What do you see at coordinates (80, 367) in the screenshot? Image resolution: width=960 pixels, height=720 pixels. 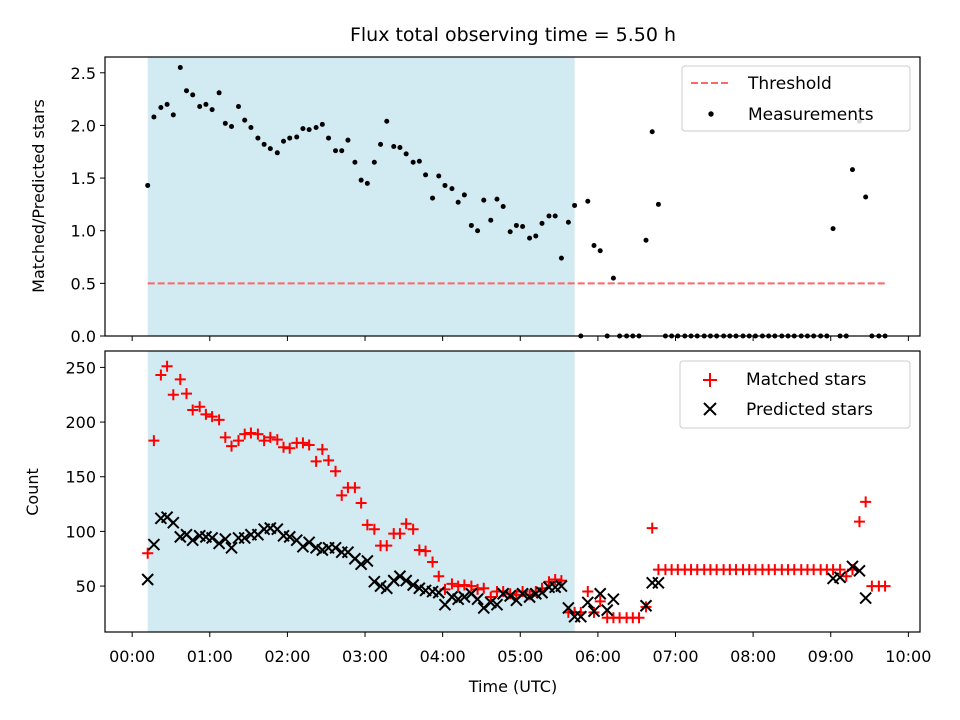 I see `count-y-tick-label: 250` at bounding box center [80, 367].